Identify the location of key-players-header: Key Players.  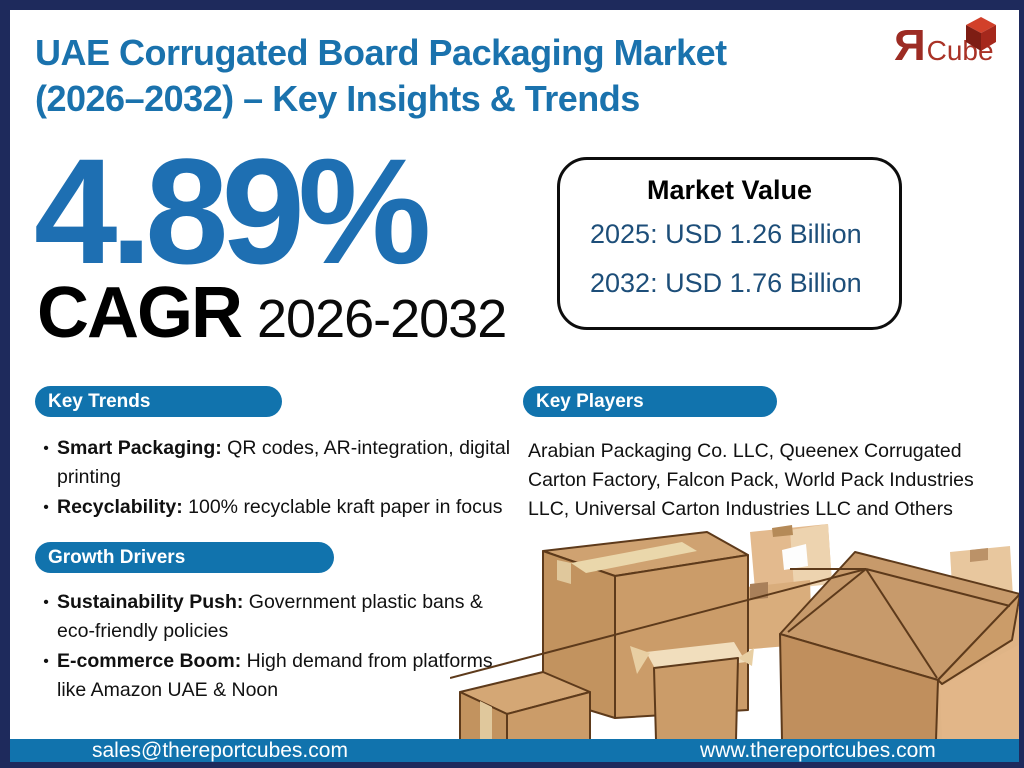
(650, 401).